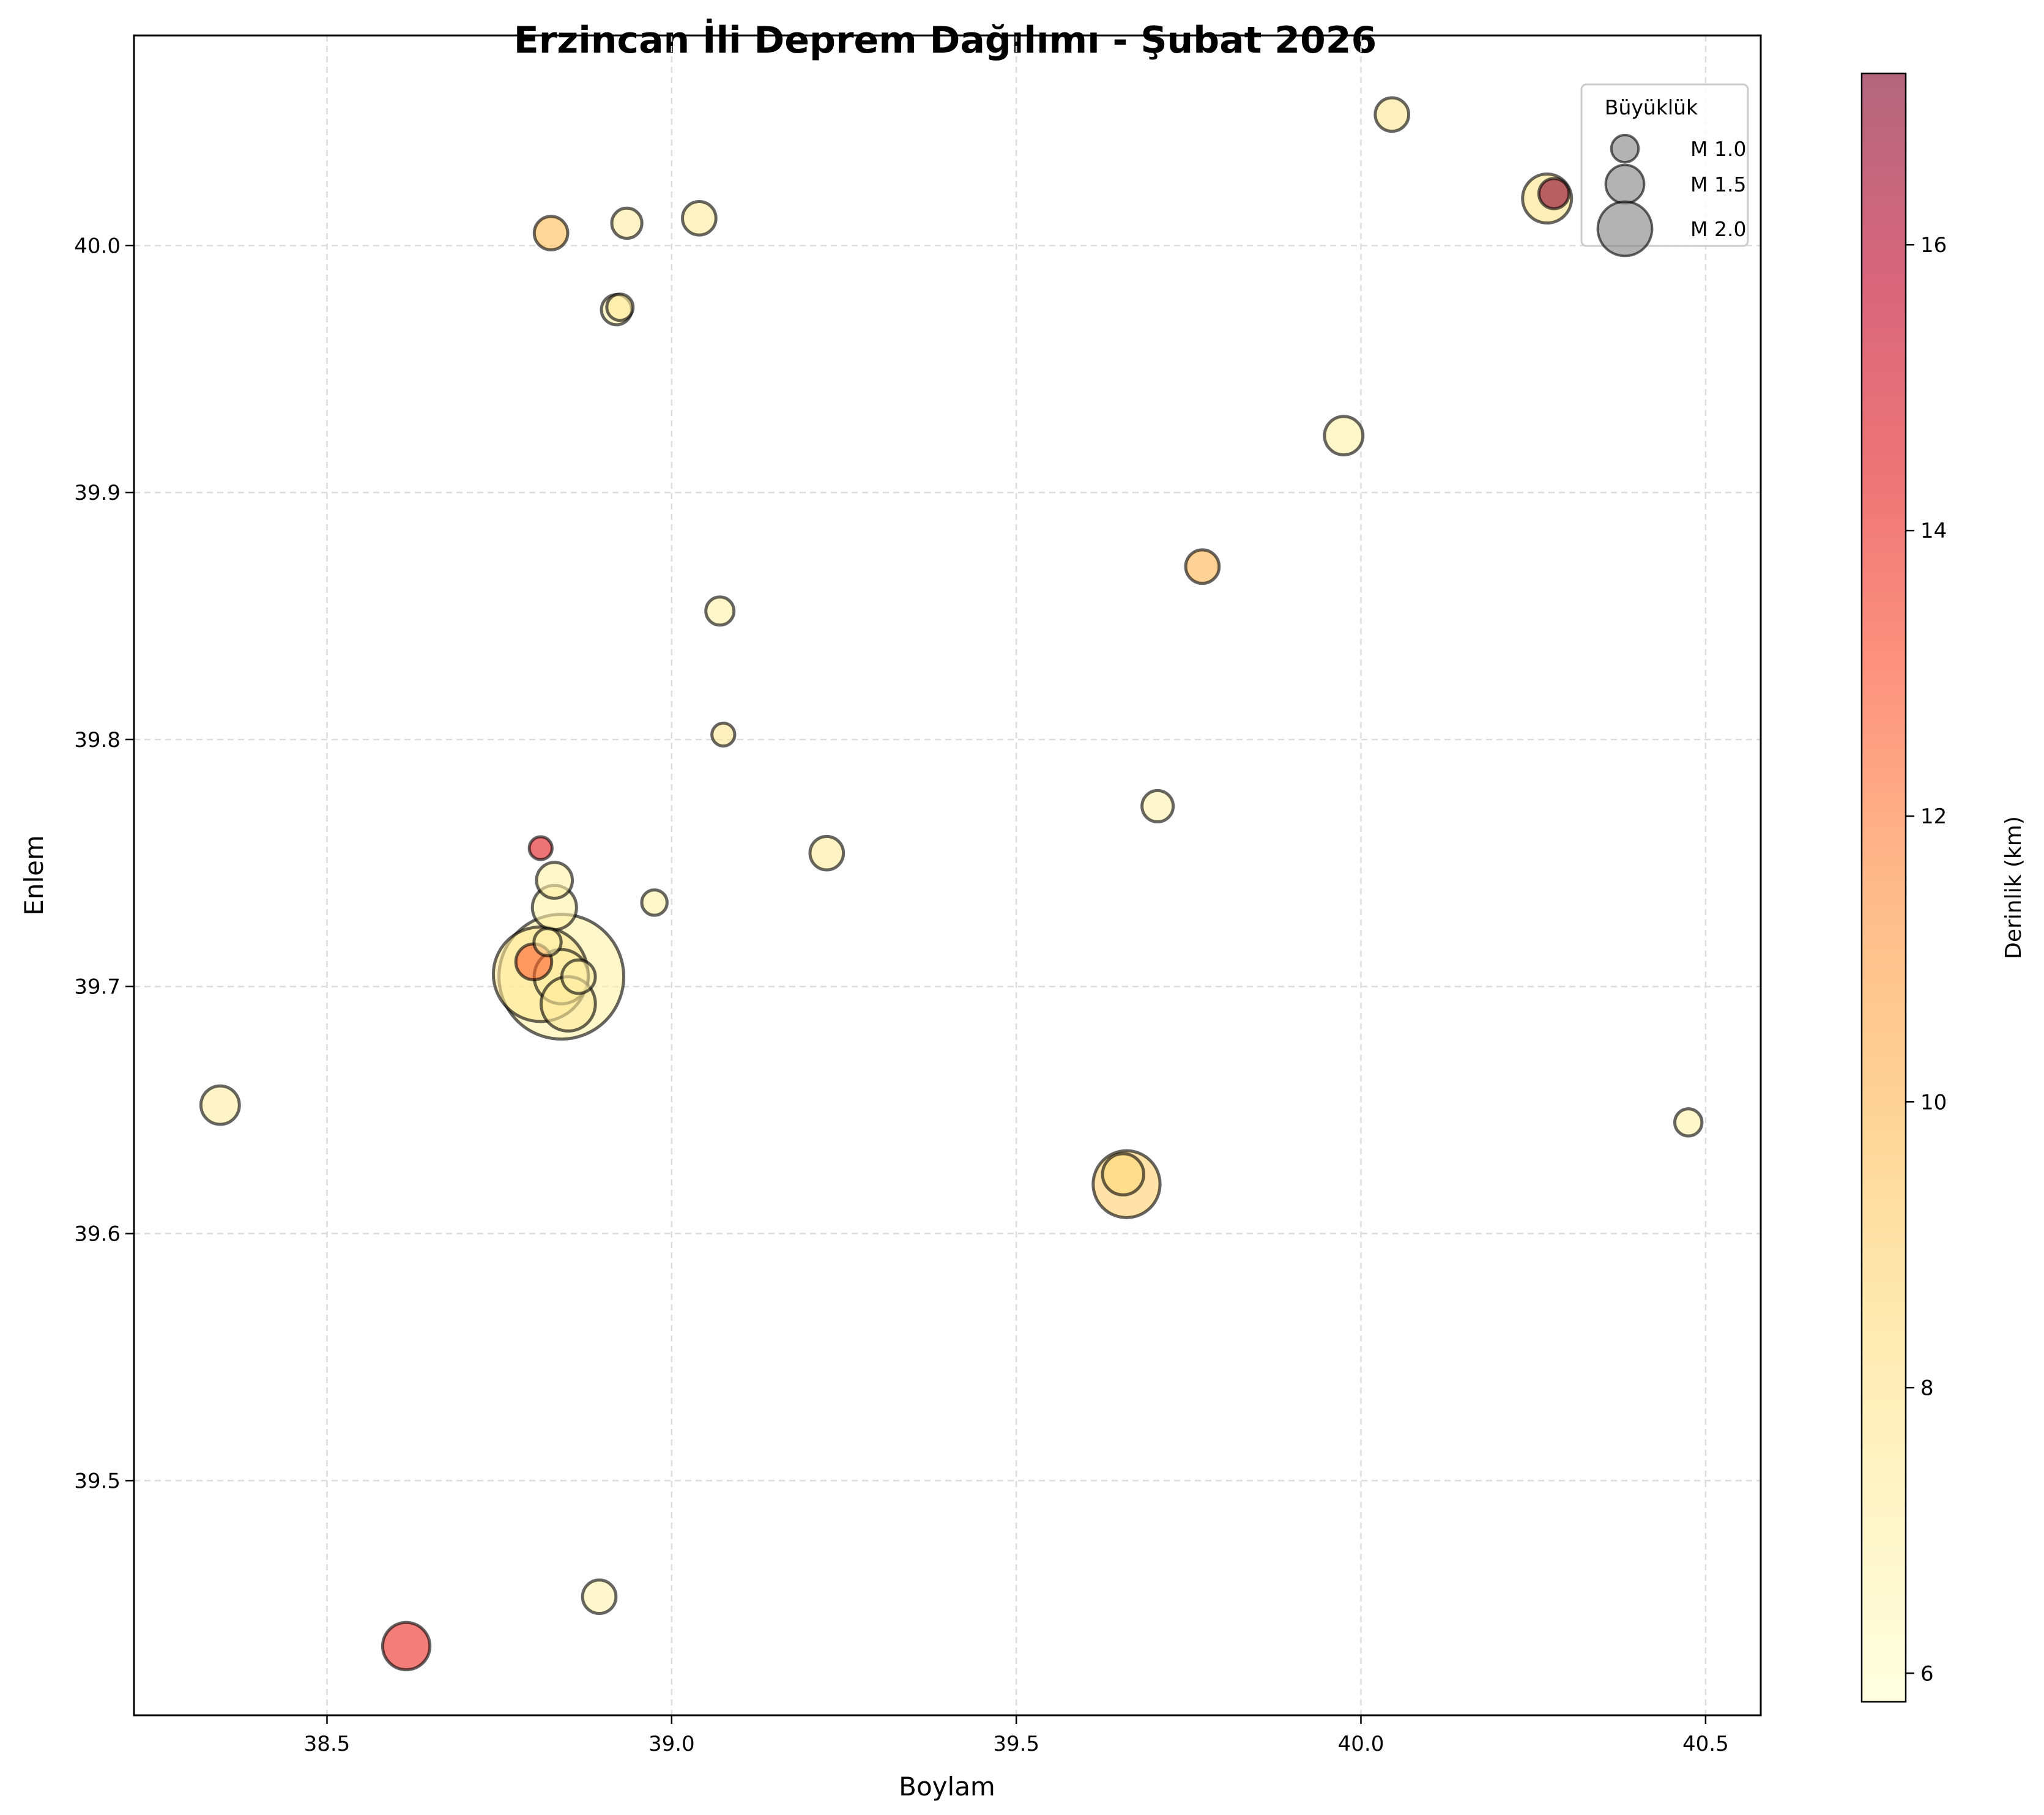 The height and width of the screenshot is (1815, 2044). I want to click on colorbar-gradient, so click(1884, 887).